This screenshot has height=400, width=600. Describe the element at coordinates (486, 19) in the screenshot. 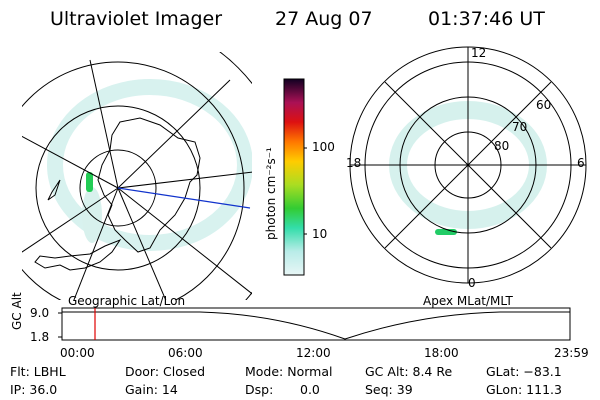

I see `time-label: 01:37:46 UT` at that location.